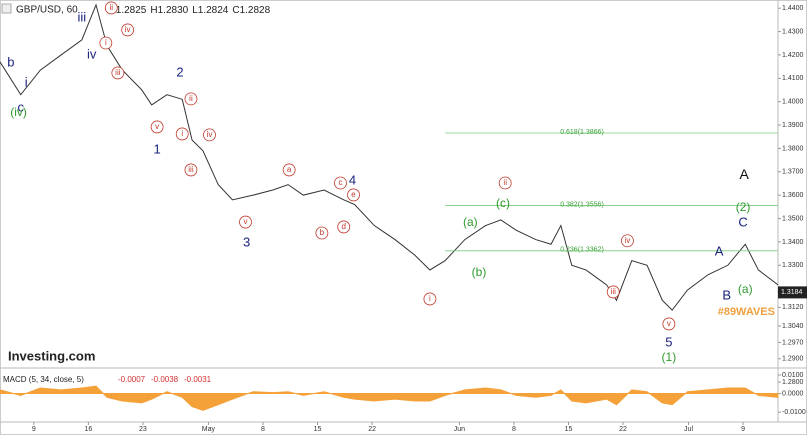 The width and height of the screenshot is (807, 435). I want to click on price-tag, so click(792, 292).